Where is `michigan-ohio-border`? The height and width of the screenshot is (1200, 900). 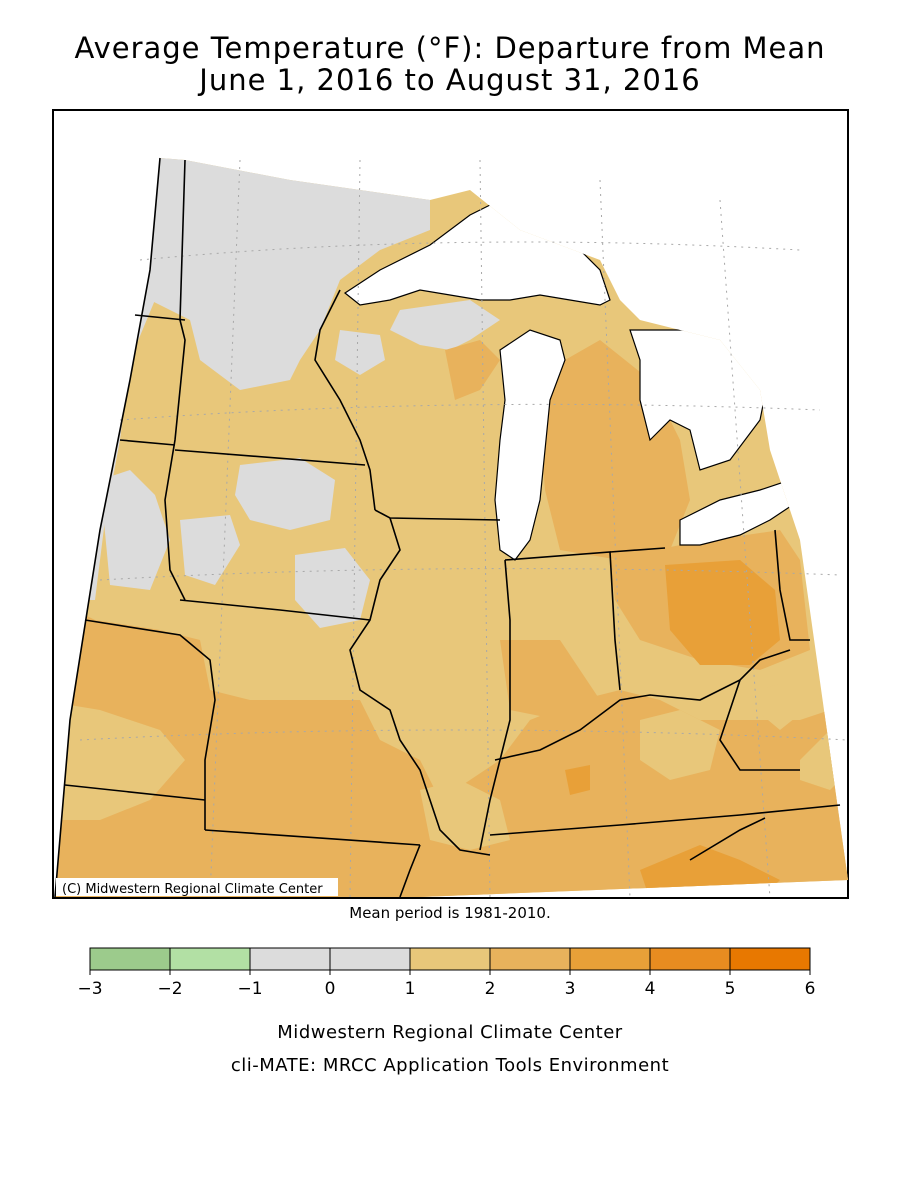
michigan-ohio-border is located at coordinates (637, 550).